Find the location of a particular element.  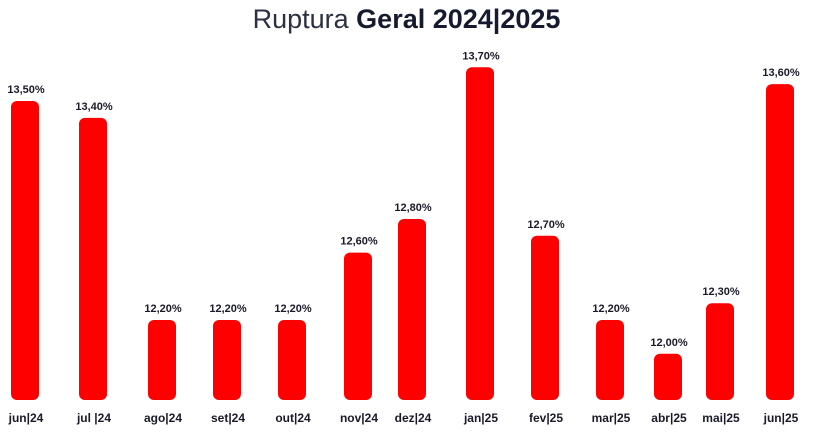

x-tick-label-10: abr|25 is located at coordinates (669, 418).